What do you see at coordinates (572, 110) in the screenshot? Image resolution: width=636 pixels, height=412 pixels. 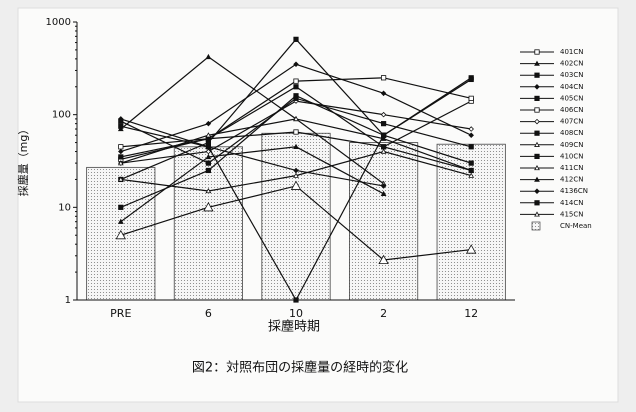 I see `legend-label: 406CN` at bounding box center [572, 110].